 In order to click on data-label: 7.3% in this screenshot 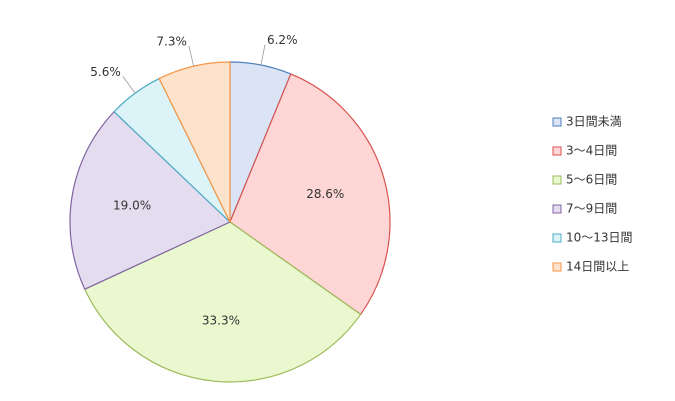, I will do `click(171, 41)`.